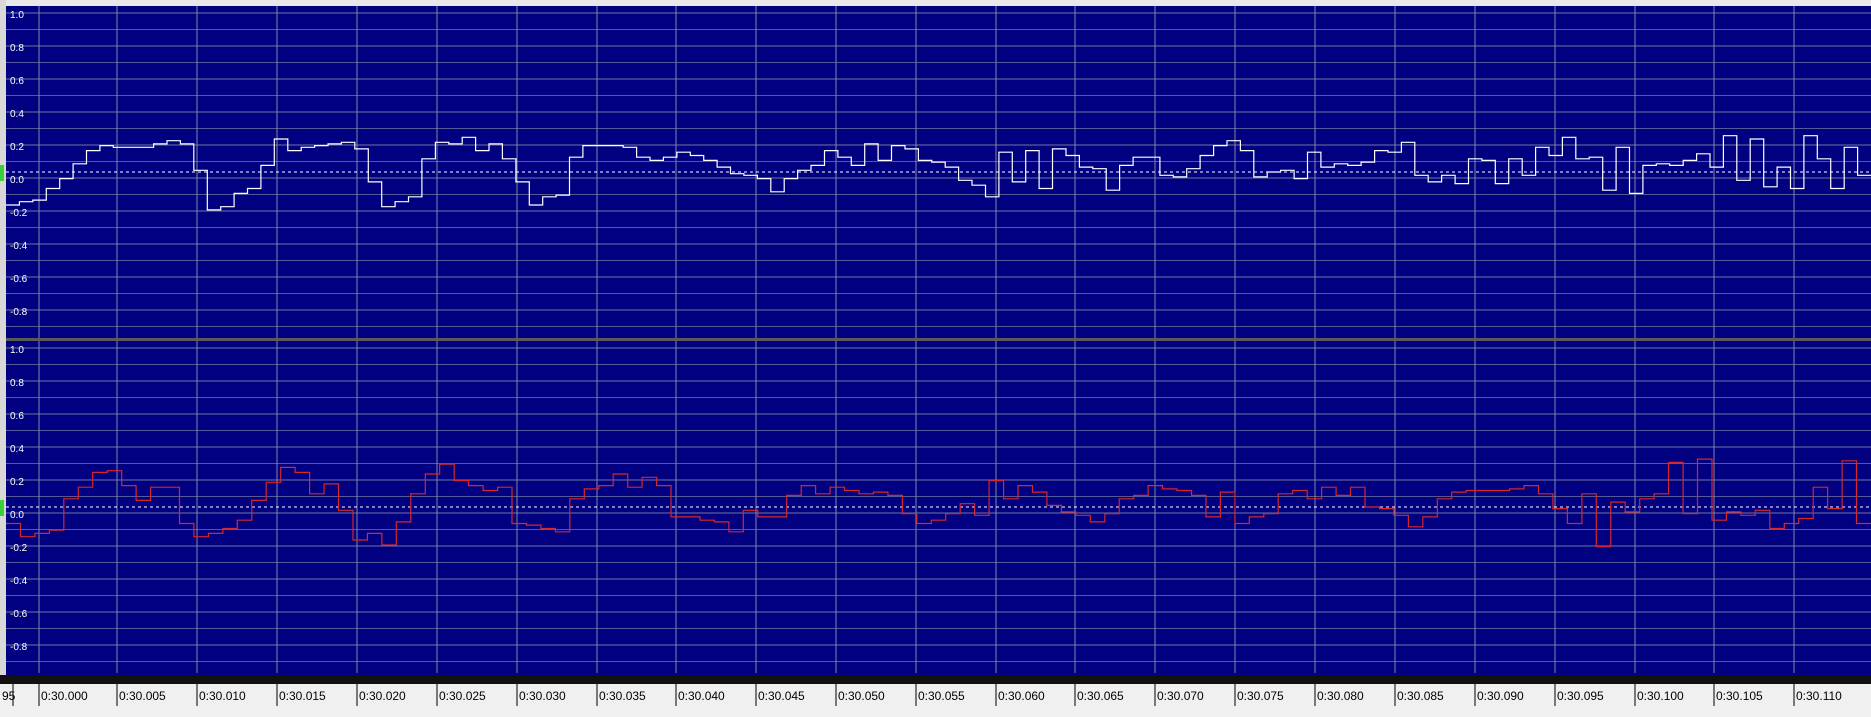 This screenshot has width=1871, height=717. I want to click on time-label: 0:30.040, so click(701, 696).